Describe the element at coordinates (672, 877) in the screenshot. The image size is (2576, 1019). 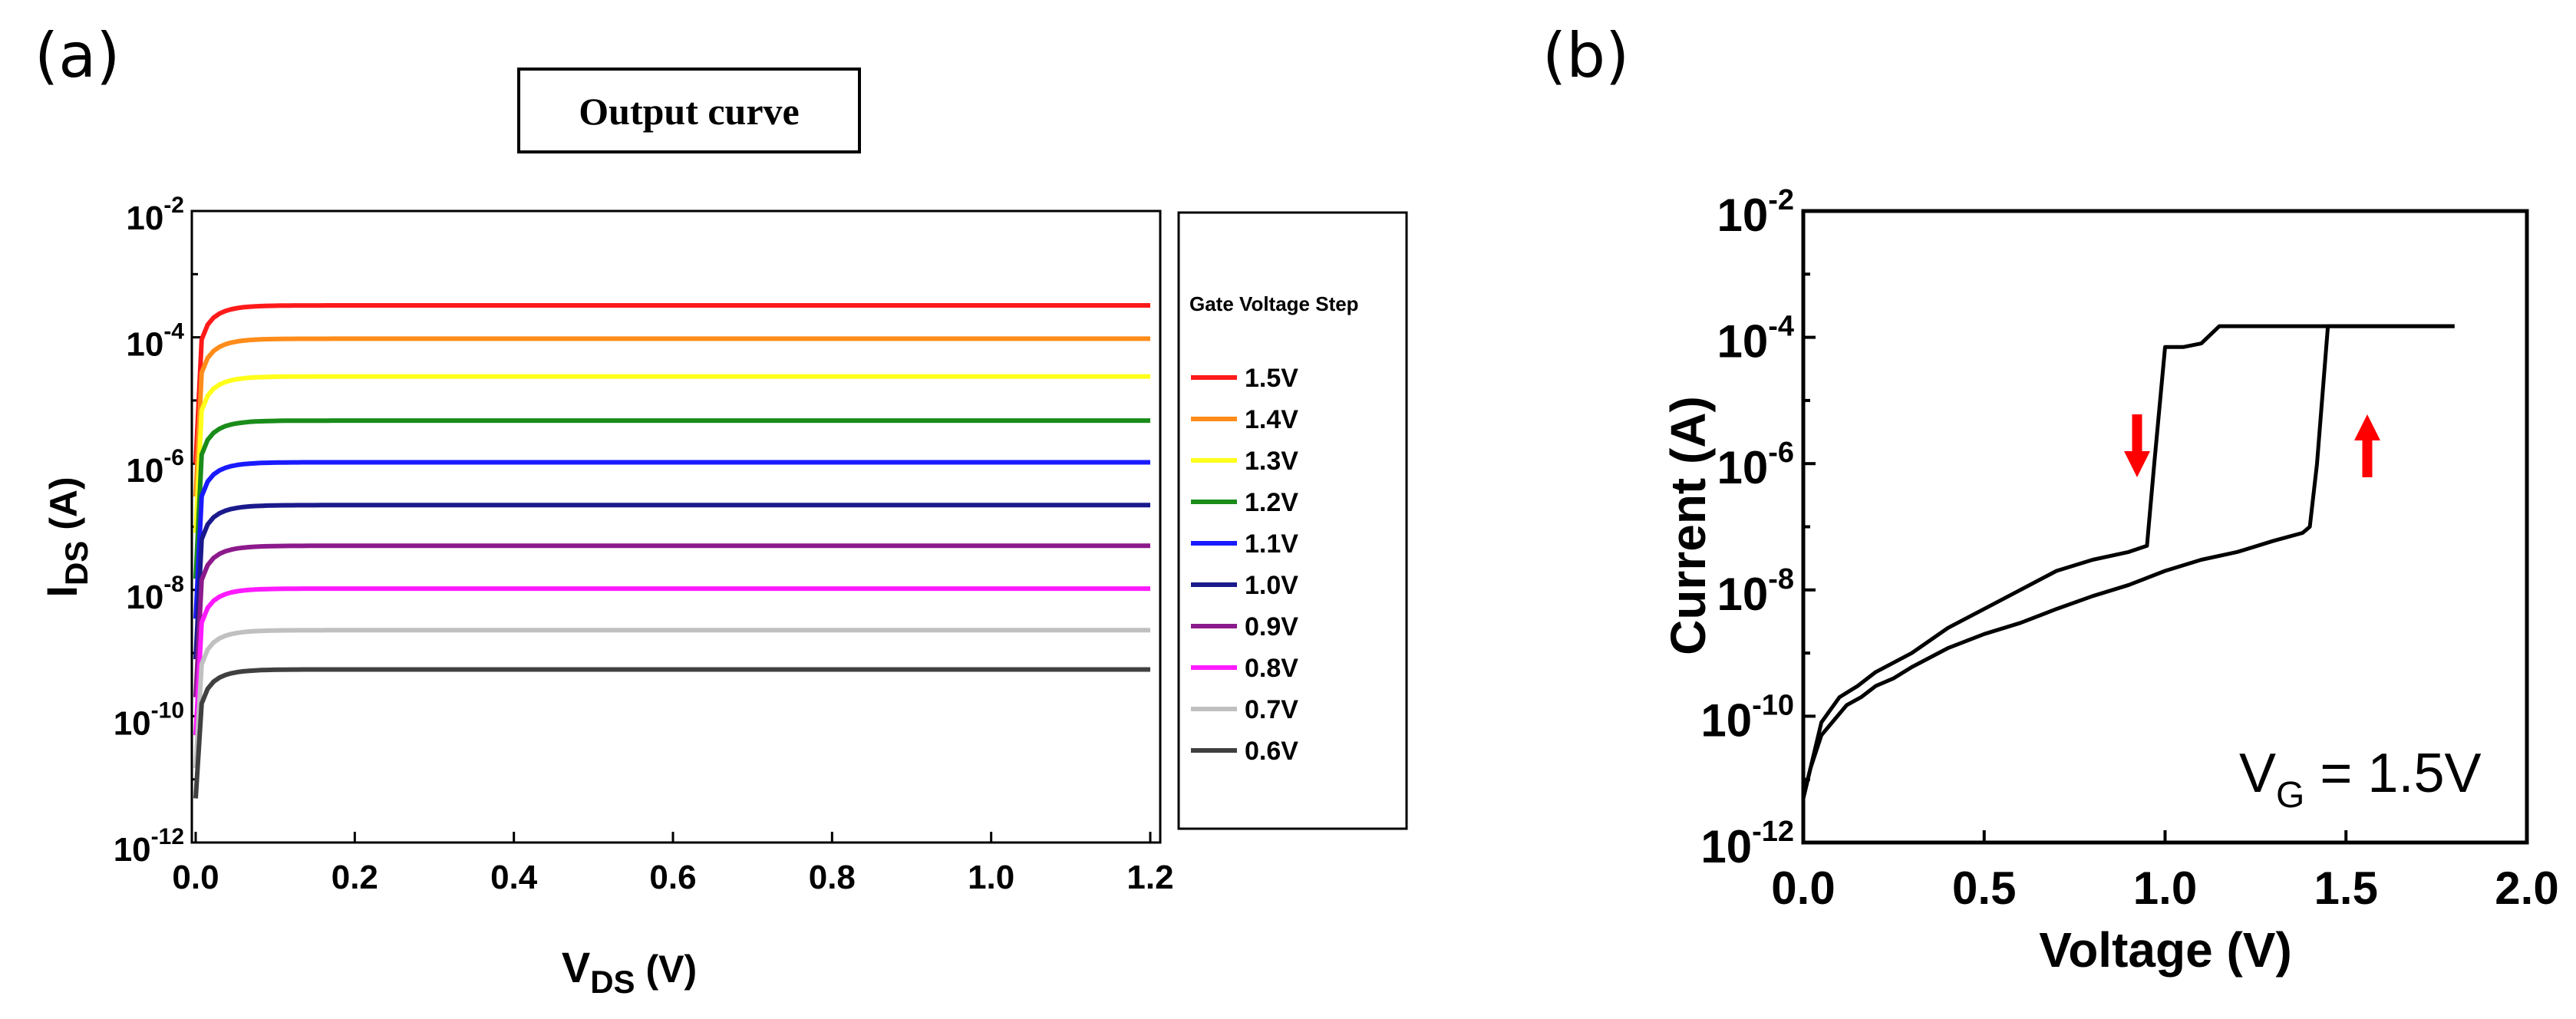
I see `x-tick-label: 0.6` at that location.